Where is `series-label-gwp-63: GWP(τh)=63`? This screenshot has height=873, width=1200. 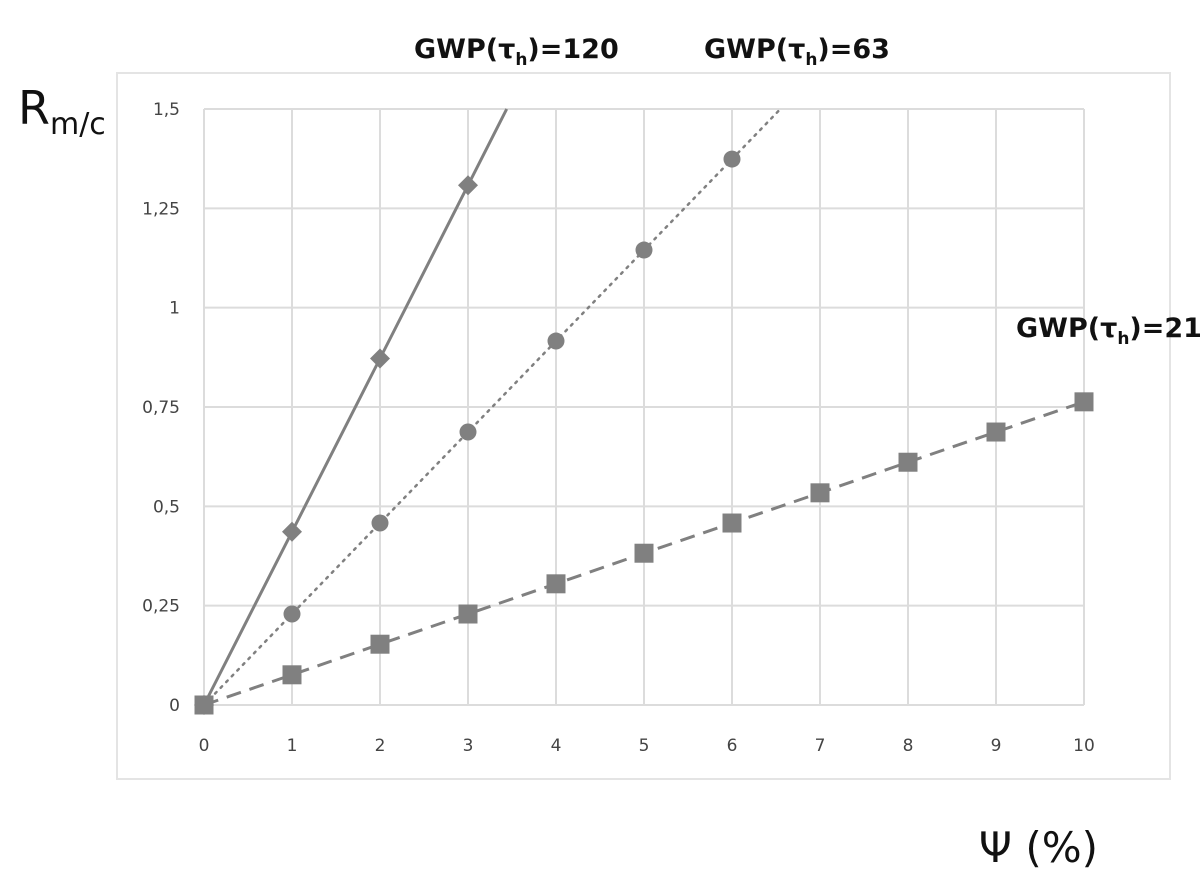
series-label-gwp-63: GWP(τh)=63 is located at coordinates (797, 52).